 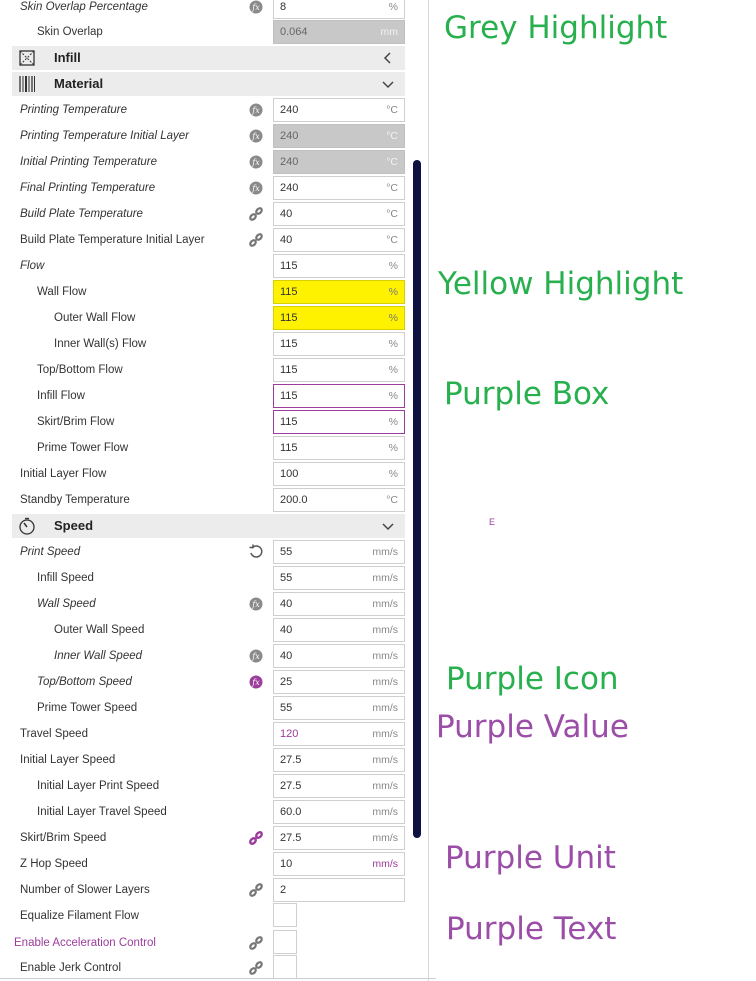 What do you see at coordinates (339, 318) in the screenshot?
I see `outer-wall-flow-input: 115%` at bounding box center [339, 318].